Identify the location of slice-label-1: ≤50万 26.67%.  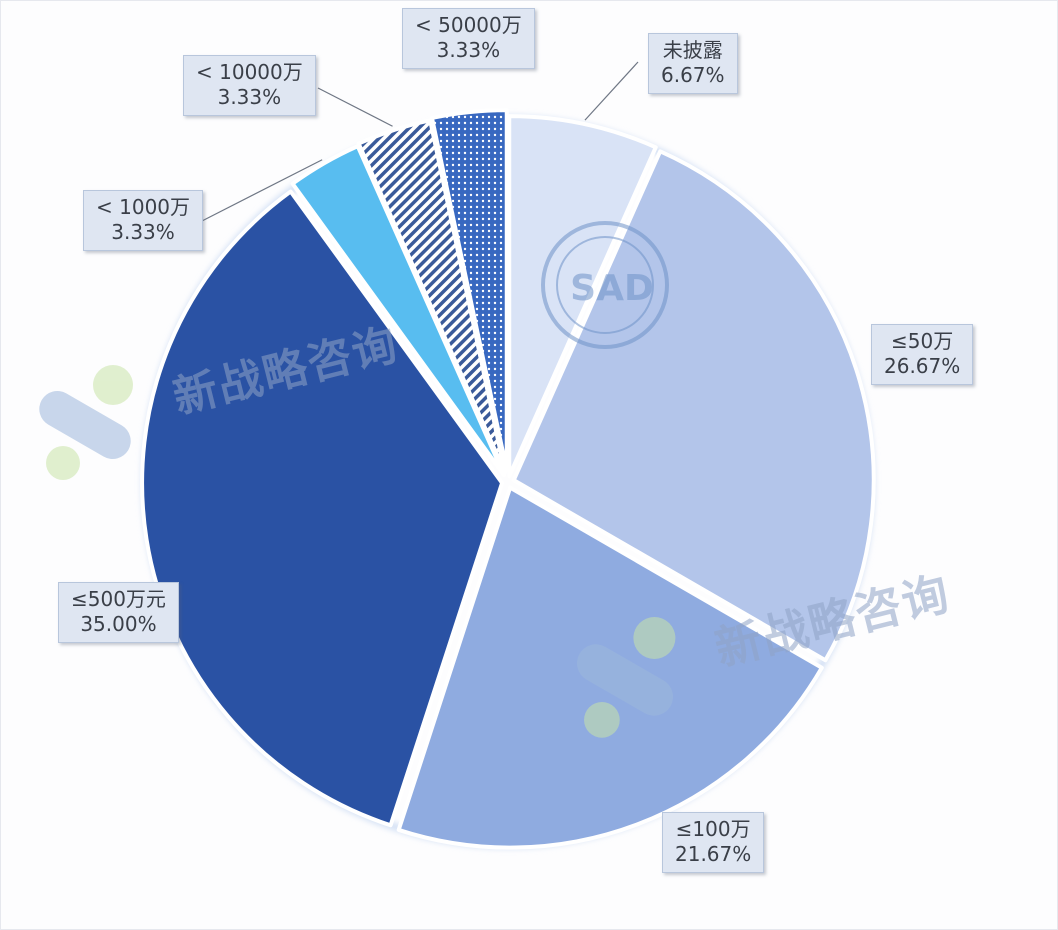
(922, 354).